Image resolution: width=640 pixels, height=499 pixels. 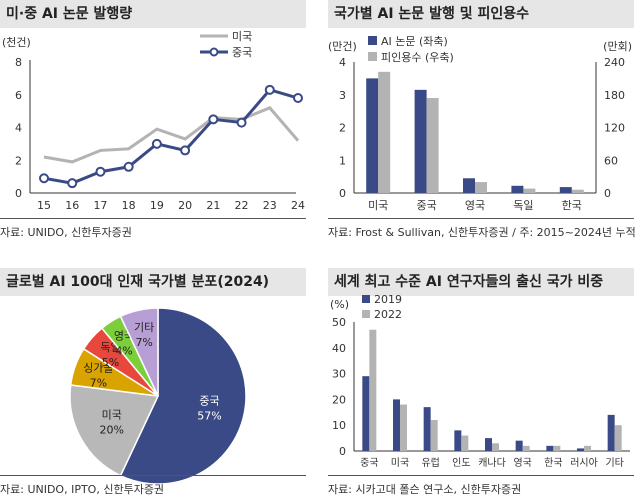 I want to click on unit-label: (%), so click(x=339, y=304).